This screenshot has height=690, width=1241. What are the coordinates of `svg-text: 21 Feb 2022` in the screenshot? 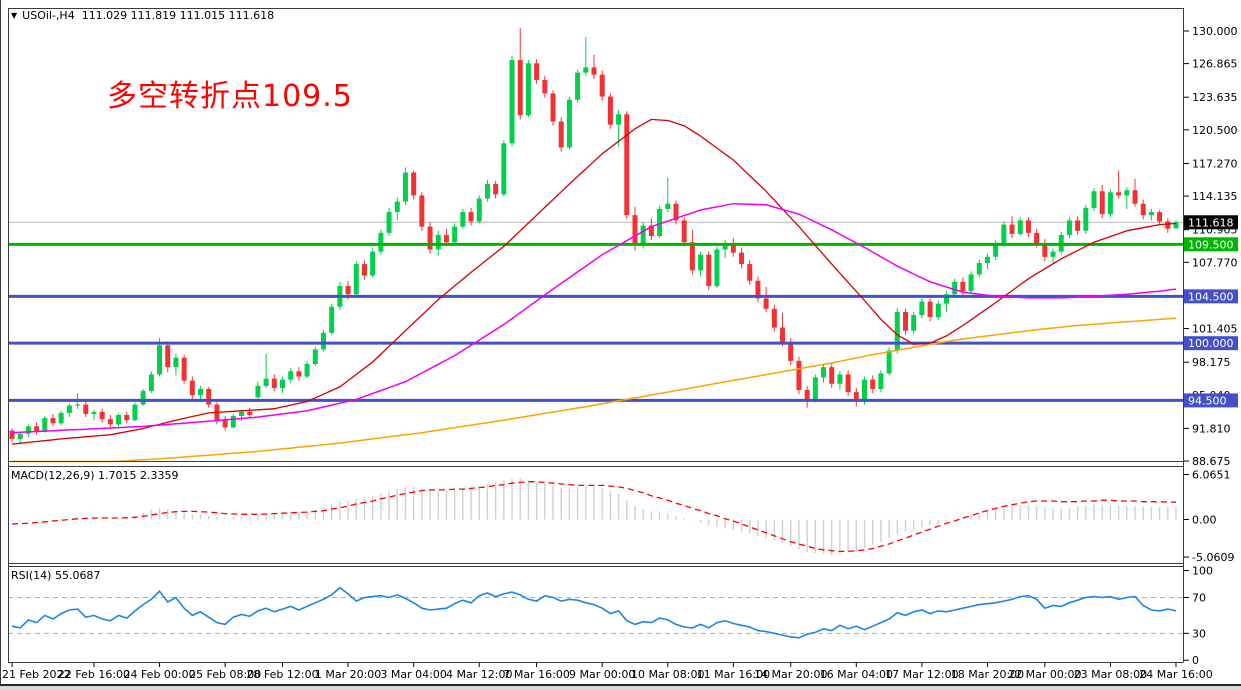 It's located at (36, 674).